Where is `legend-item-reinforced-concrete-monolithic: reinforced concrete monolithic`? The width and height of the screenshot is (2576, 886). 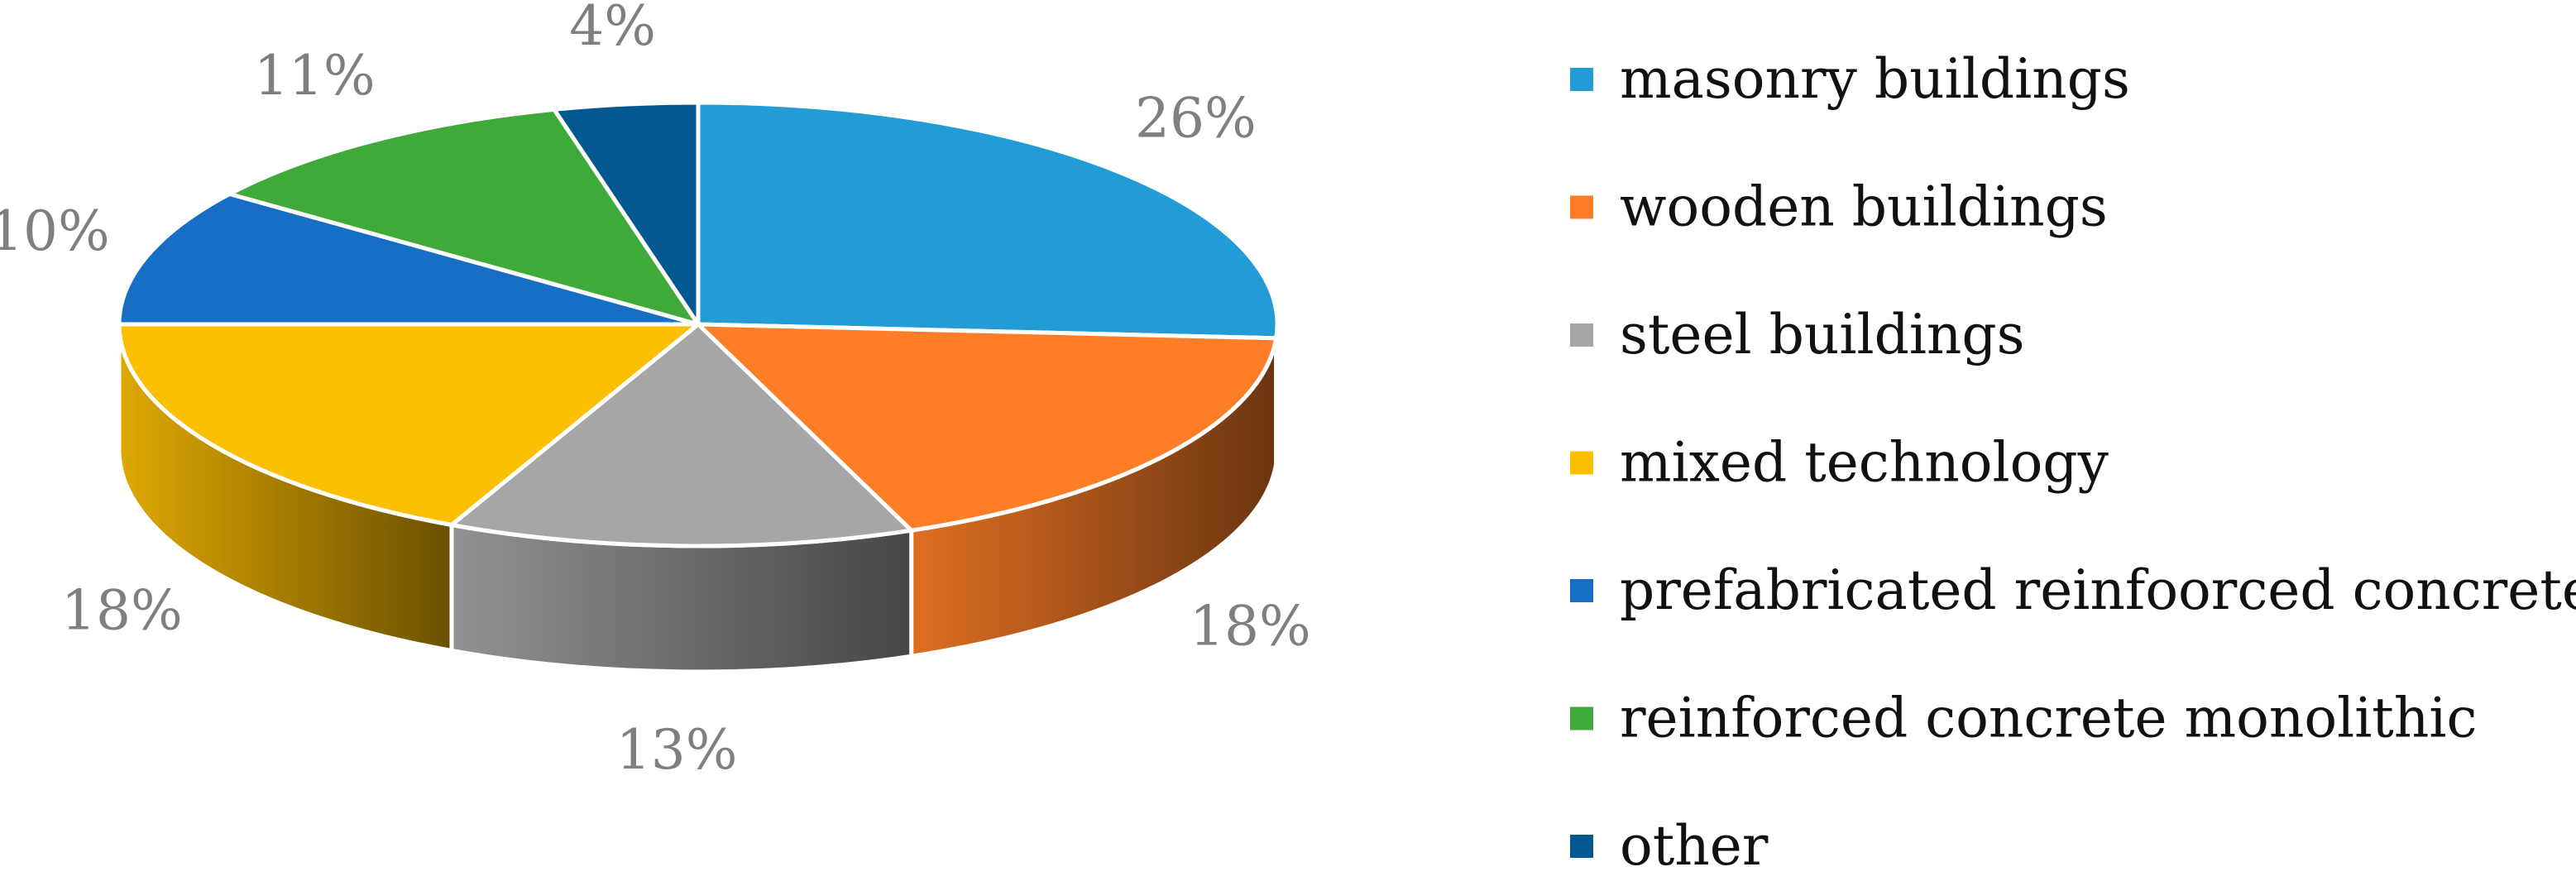 legend-item-reinforced-concrete-monolithic: reinforced concrete monolithic is located at coordinates (2023, 718).